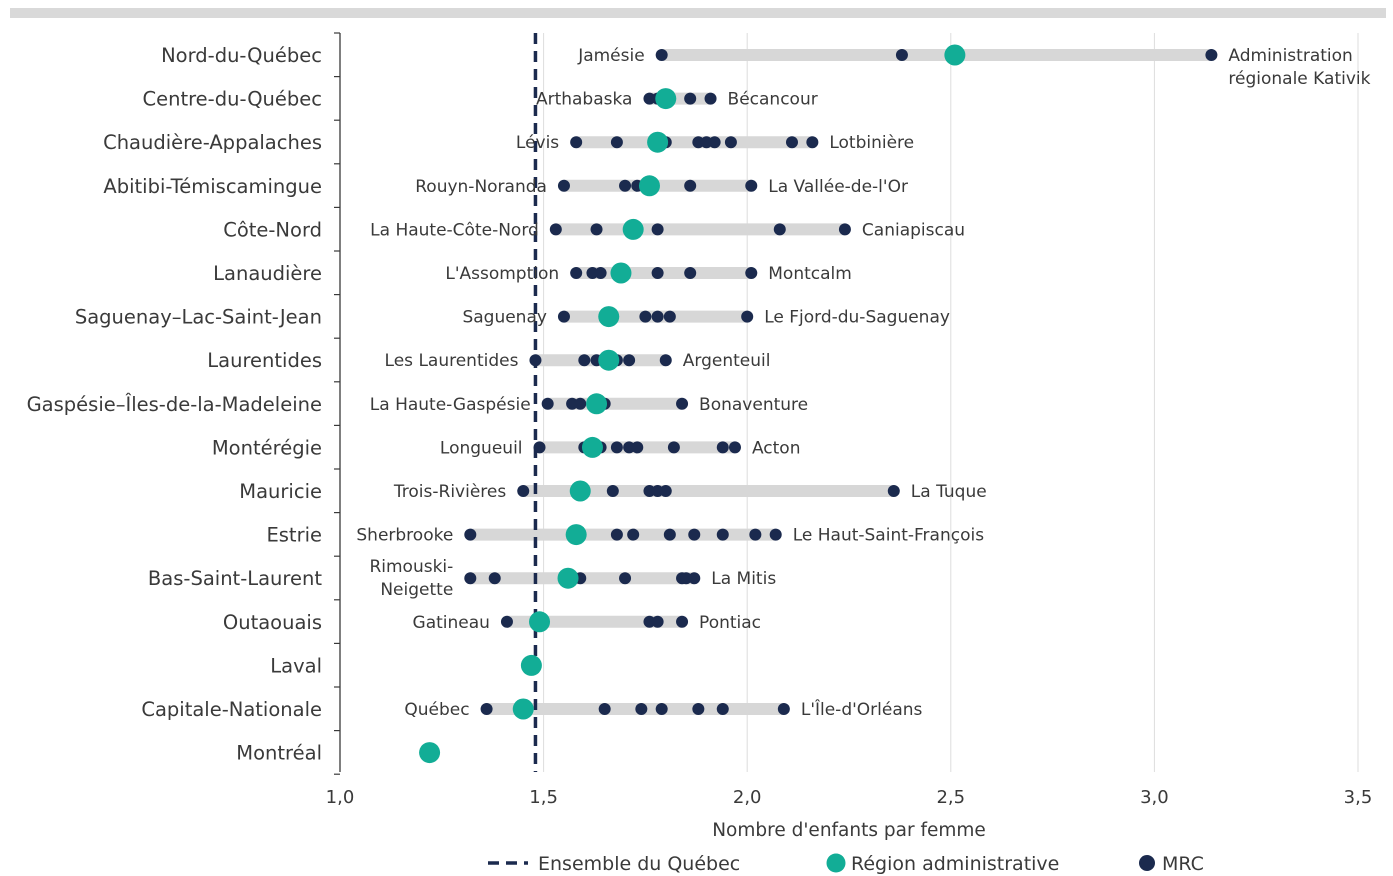 This screenshot has height=876, width=1393. Describe the element at coordinates (747, 797) in the screenshot. I see `x-tick-label: 2,0` at that location.